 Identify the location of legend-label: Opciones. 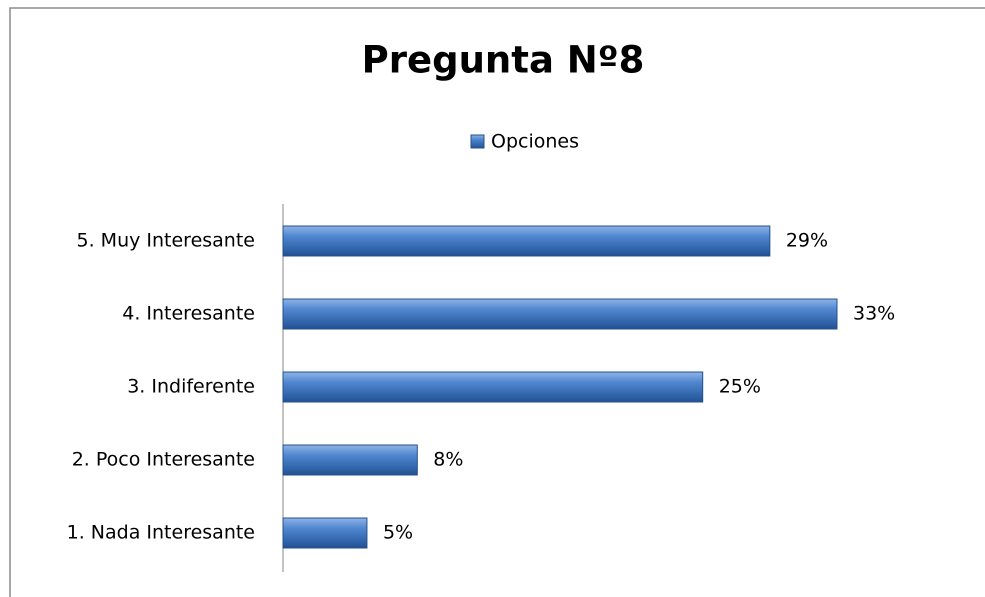
(535, 142).